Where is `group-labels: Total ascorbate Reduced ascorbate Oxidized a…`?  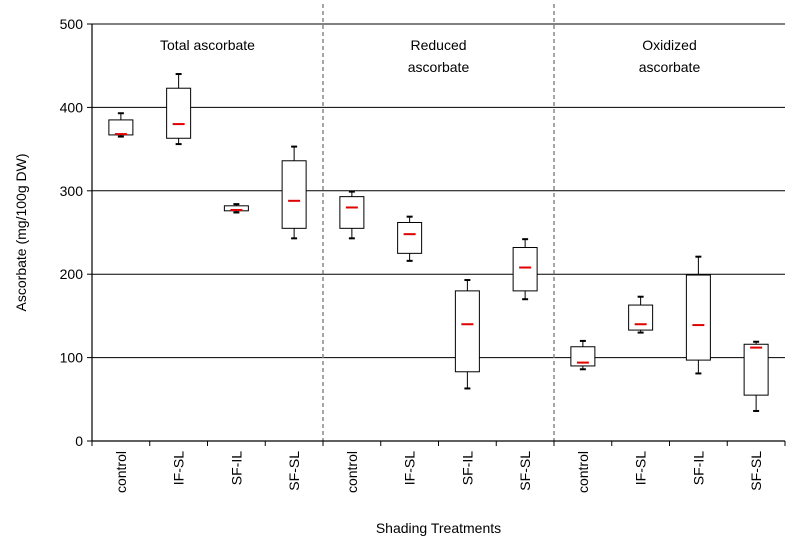
group-labels: Total ascorbate Reduced ascorbate Oxidized a… is located at coordinates (430, 56).